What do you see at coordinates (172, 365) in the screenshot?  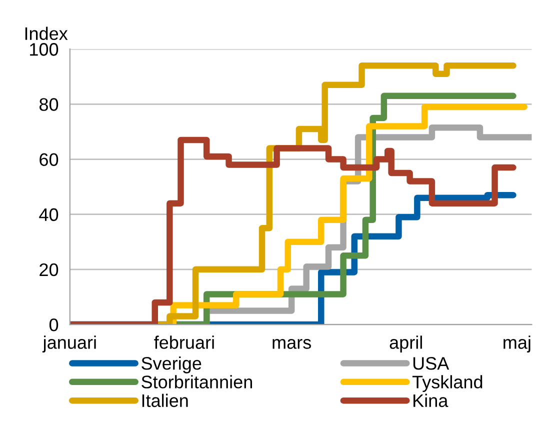 I see `legend-label: Sverige` at bounding box center [172, 365].